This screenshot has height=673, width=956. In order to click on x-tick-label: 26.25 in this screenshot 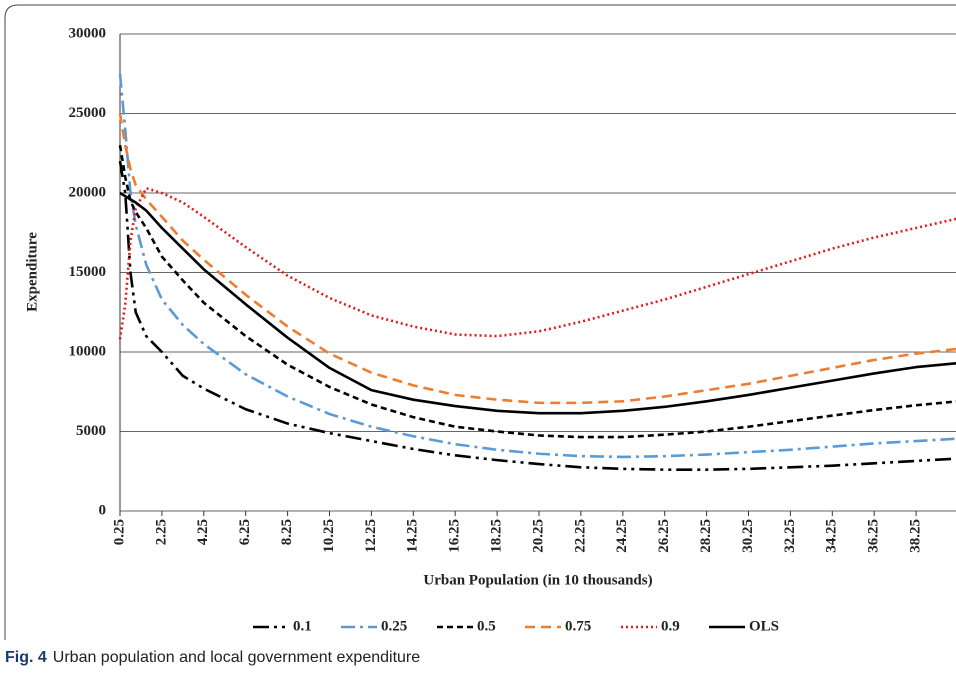, I will do `click(664, 536)`.